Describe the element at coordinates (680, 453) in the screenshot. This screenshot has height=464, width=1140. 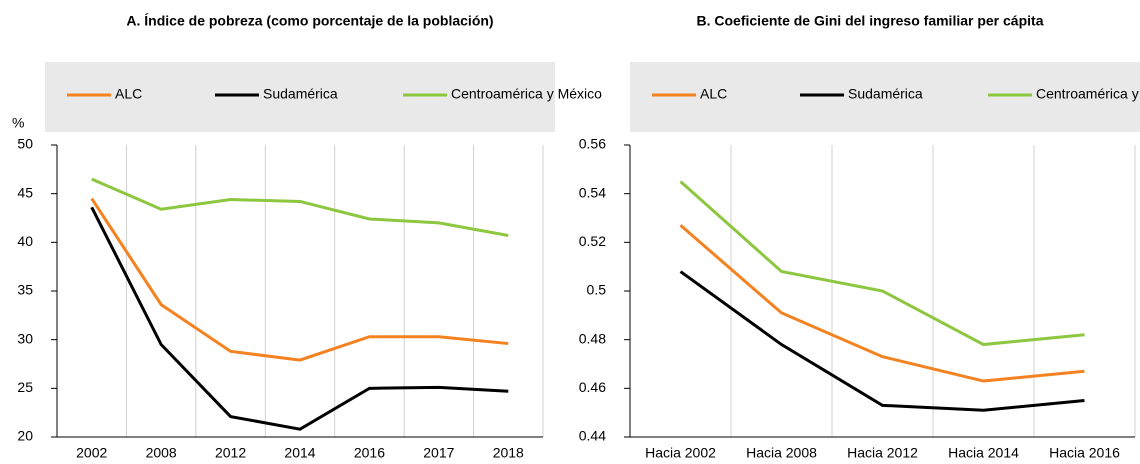
I see `x-tick-label: Hacia 2002` at that location.